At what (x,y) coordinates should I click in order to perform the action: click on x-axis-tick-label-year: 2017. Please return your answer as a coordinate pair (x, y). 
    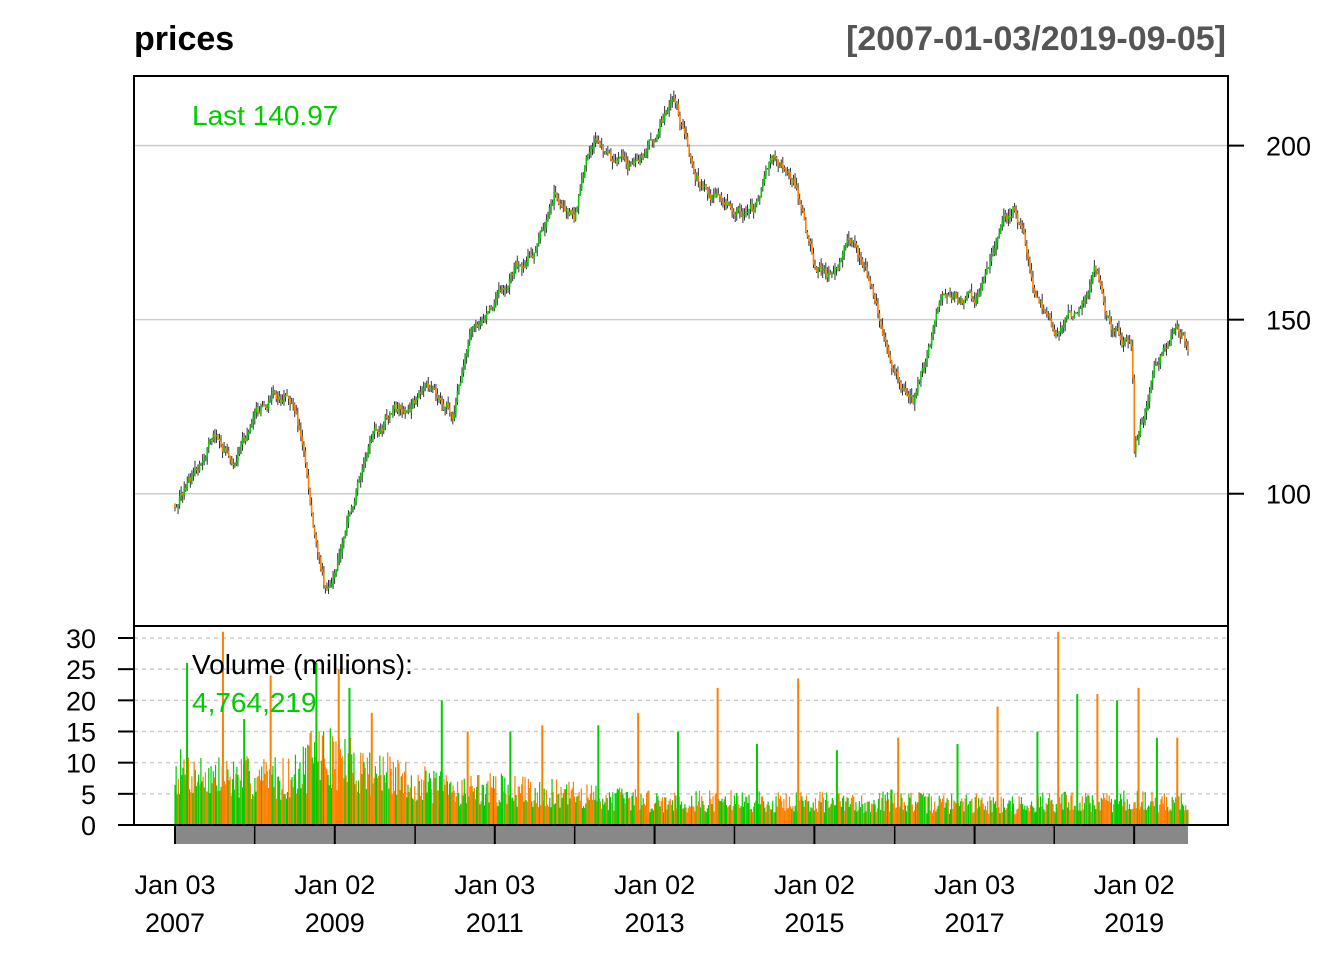
    Looking at the image, I should click on (975, 923).